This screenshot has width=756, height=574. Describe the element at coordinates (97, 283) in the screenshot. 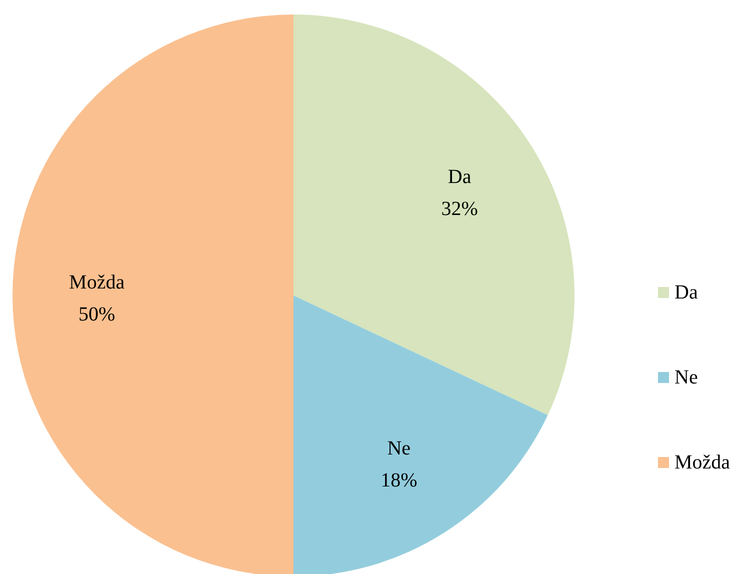

I see `slice-label: Možda` at that location.